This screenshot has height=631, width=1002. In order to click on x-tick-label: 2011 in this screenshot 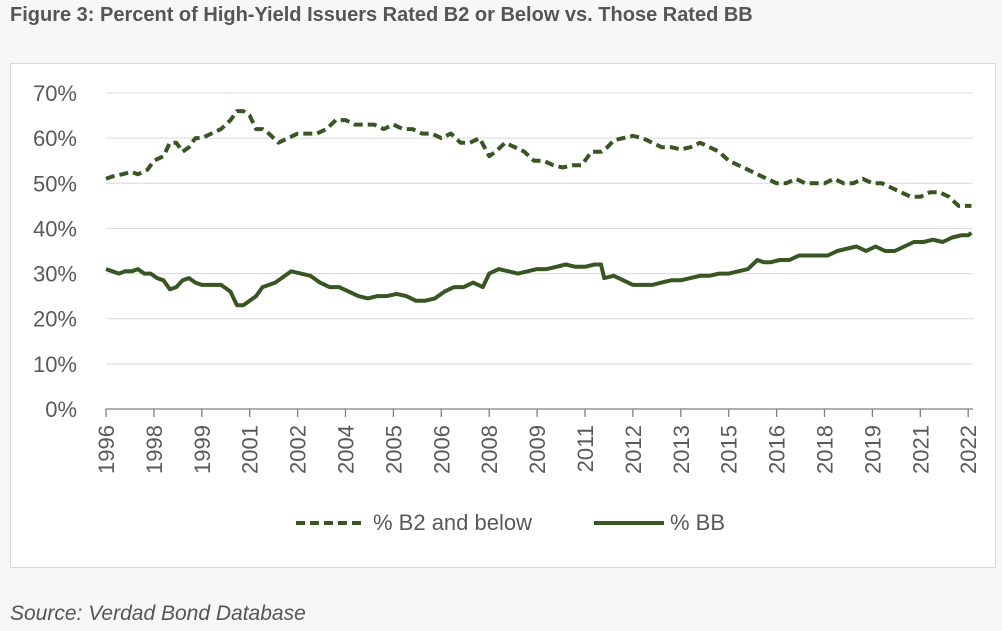, I will do `click(585, 448)`.